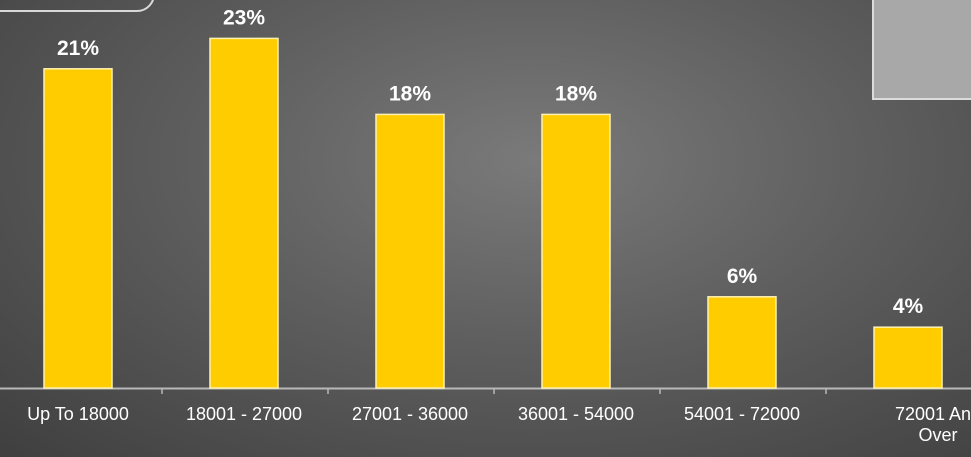  I want to click on data-label: 6%, so click(742, 276).